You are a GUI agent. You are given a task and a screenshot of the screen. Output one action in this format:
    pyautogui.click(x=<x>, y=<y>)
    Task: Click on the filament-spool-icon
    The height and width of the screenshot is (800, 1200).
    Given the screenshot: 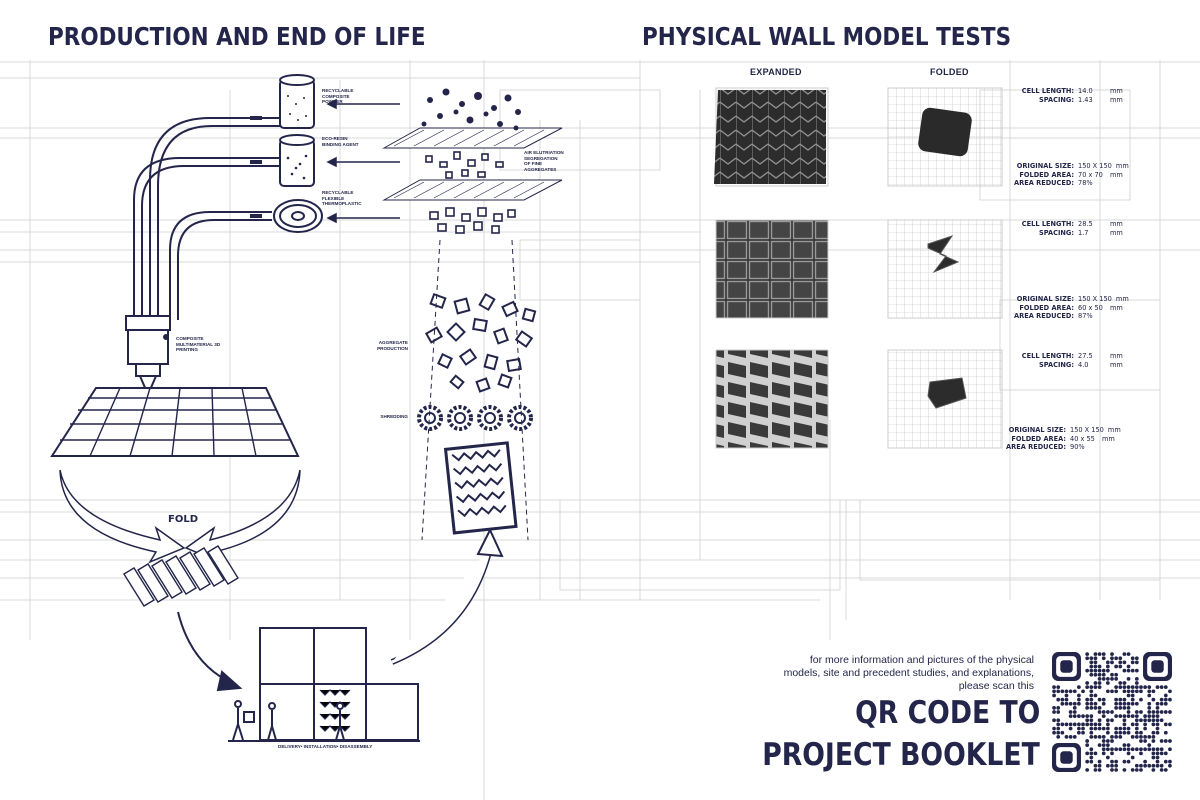 What is the action you would take?
    pyautogui.click(x=298, y=216)
    